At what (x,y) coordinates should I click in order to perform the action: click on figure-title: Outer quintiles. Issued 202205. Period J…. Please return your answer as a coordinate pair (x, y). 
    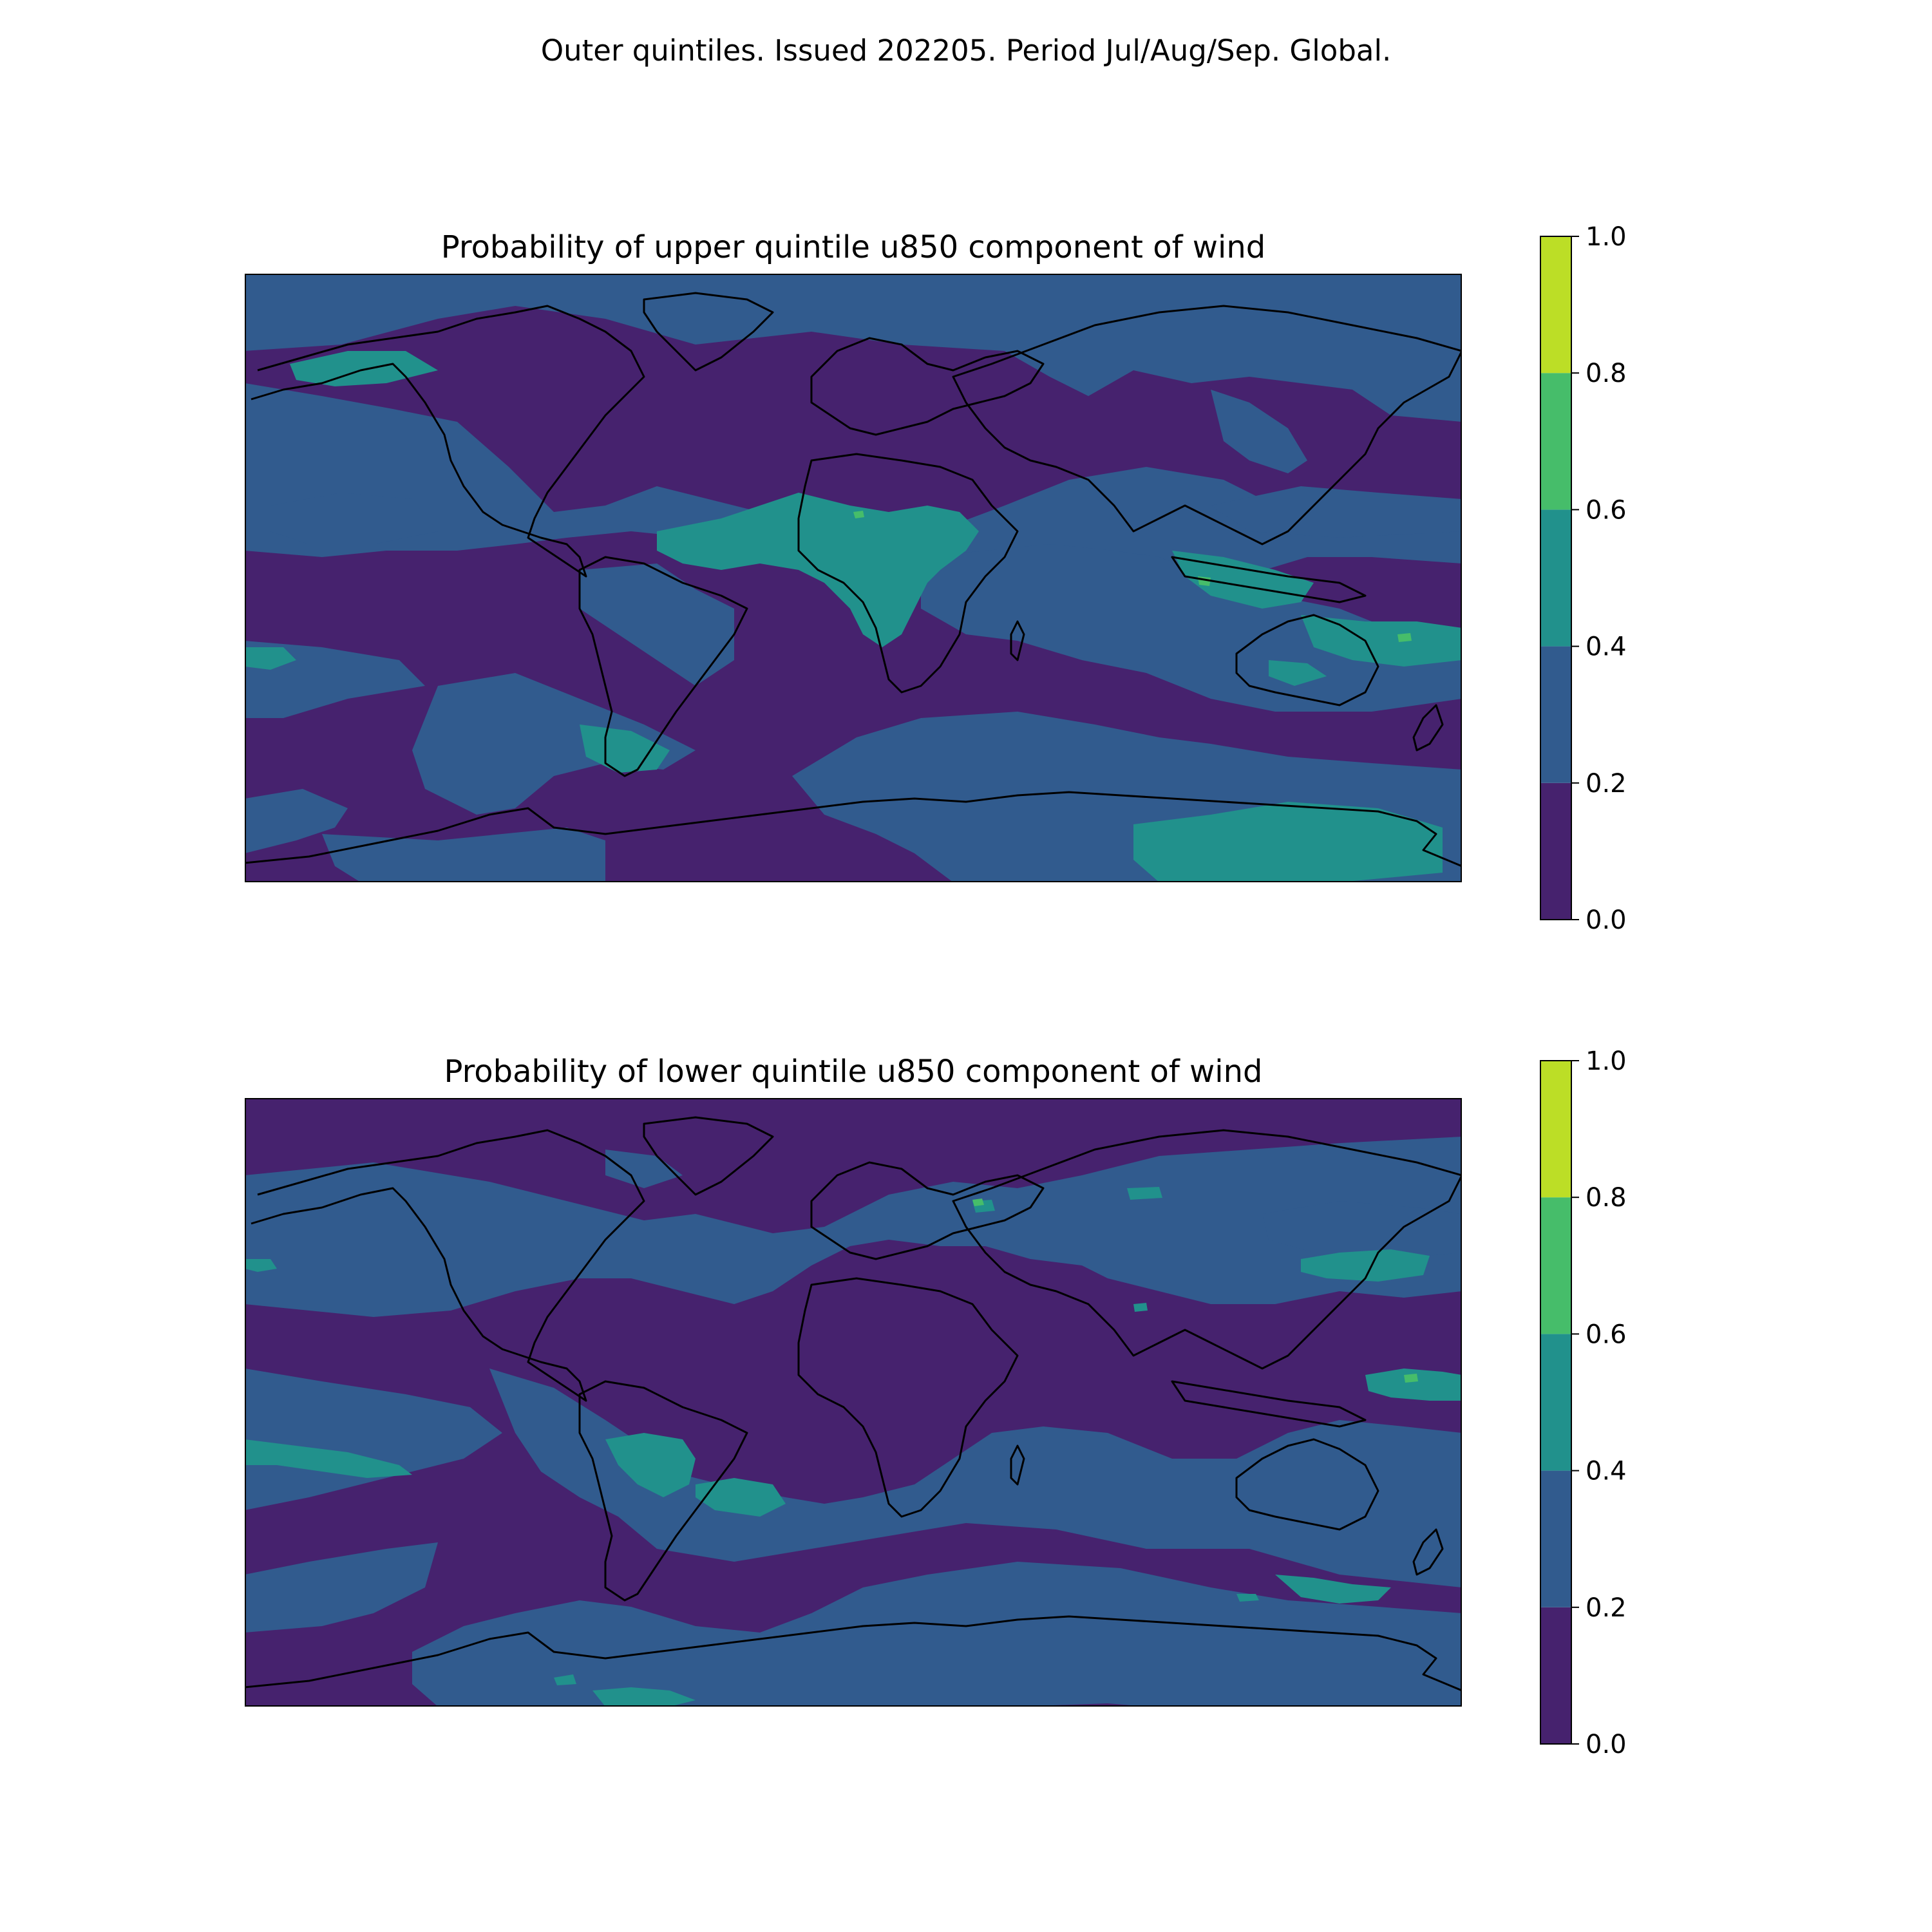
    Looking at the image, I should click on (966, 50).